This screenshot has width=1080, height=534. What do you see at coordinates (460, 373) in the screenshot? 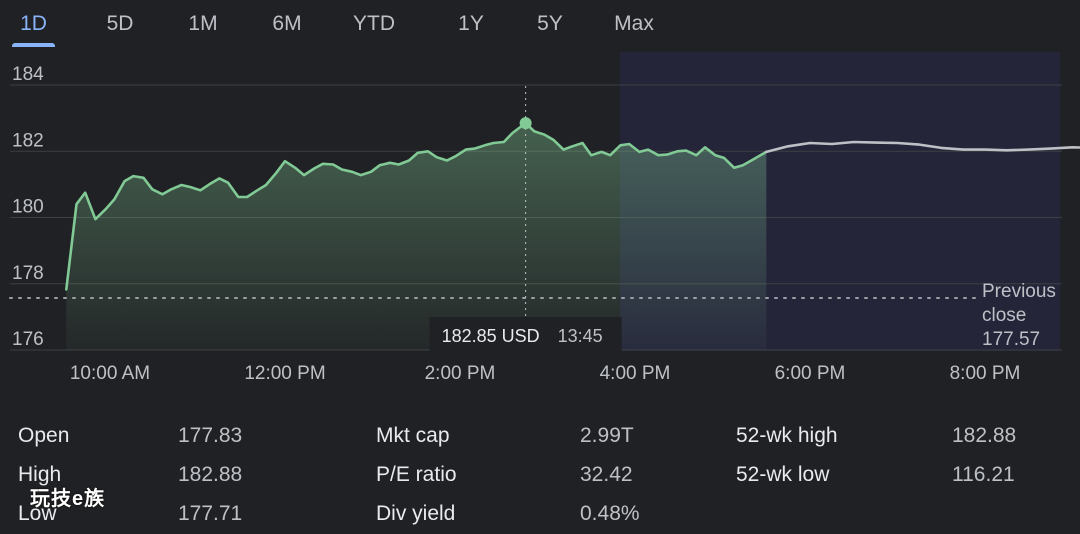
I see `x-tick-label: 2:00 PM` at bounding box center [460, 373].